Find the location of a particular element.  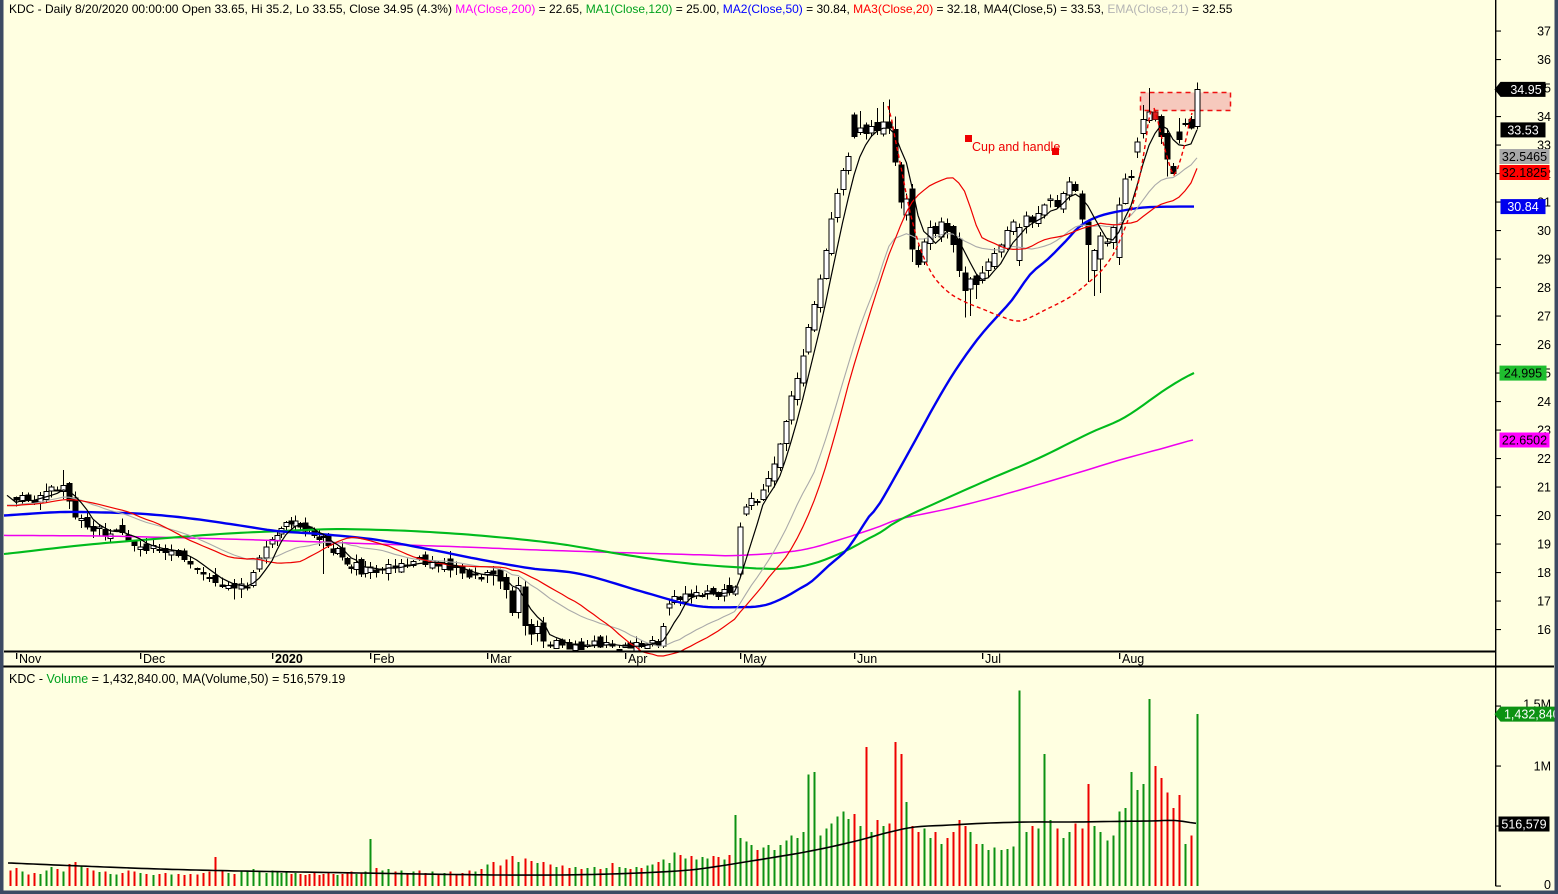

svg-text: 28 is located at coordinates (1544, 288).